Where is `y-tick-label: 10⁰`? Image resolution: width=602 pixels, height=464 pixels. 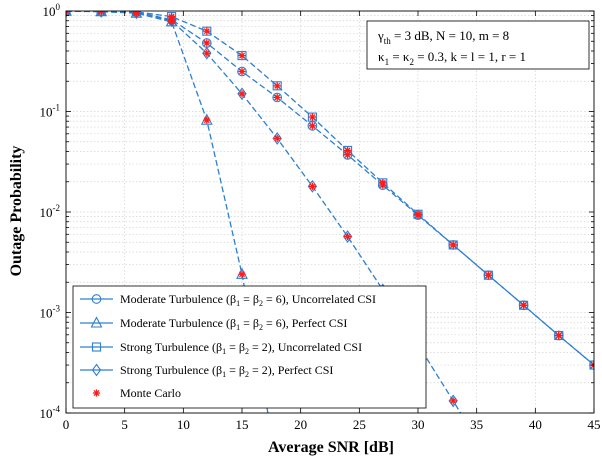
y-tick-label: 10⁰ is located at coordinates (52, 10).